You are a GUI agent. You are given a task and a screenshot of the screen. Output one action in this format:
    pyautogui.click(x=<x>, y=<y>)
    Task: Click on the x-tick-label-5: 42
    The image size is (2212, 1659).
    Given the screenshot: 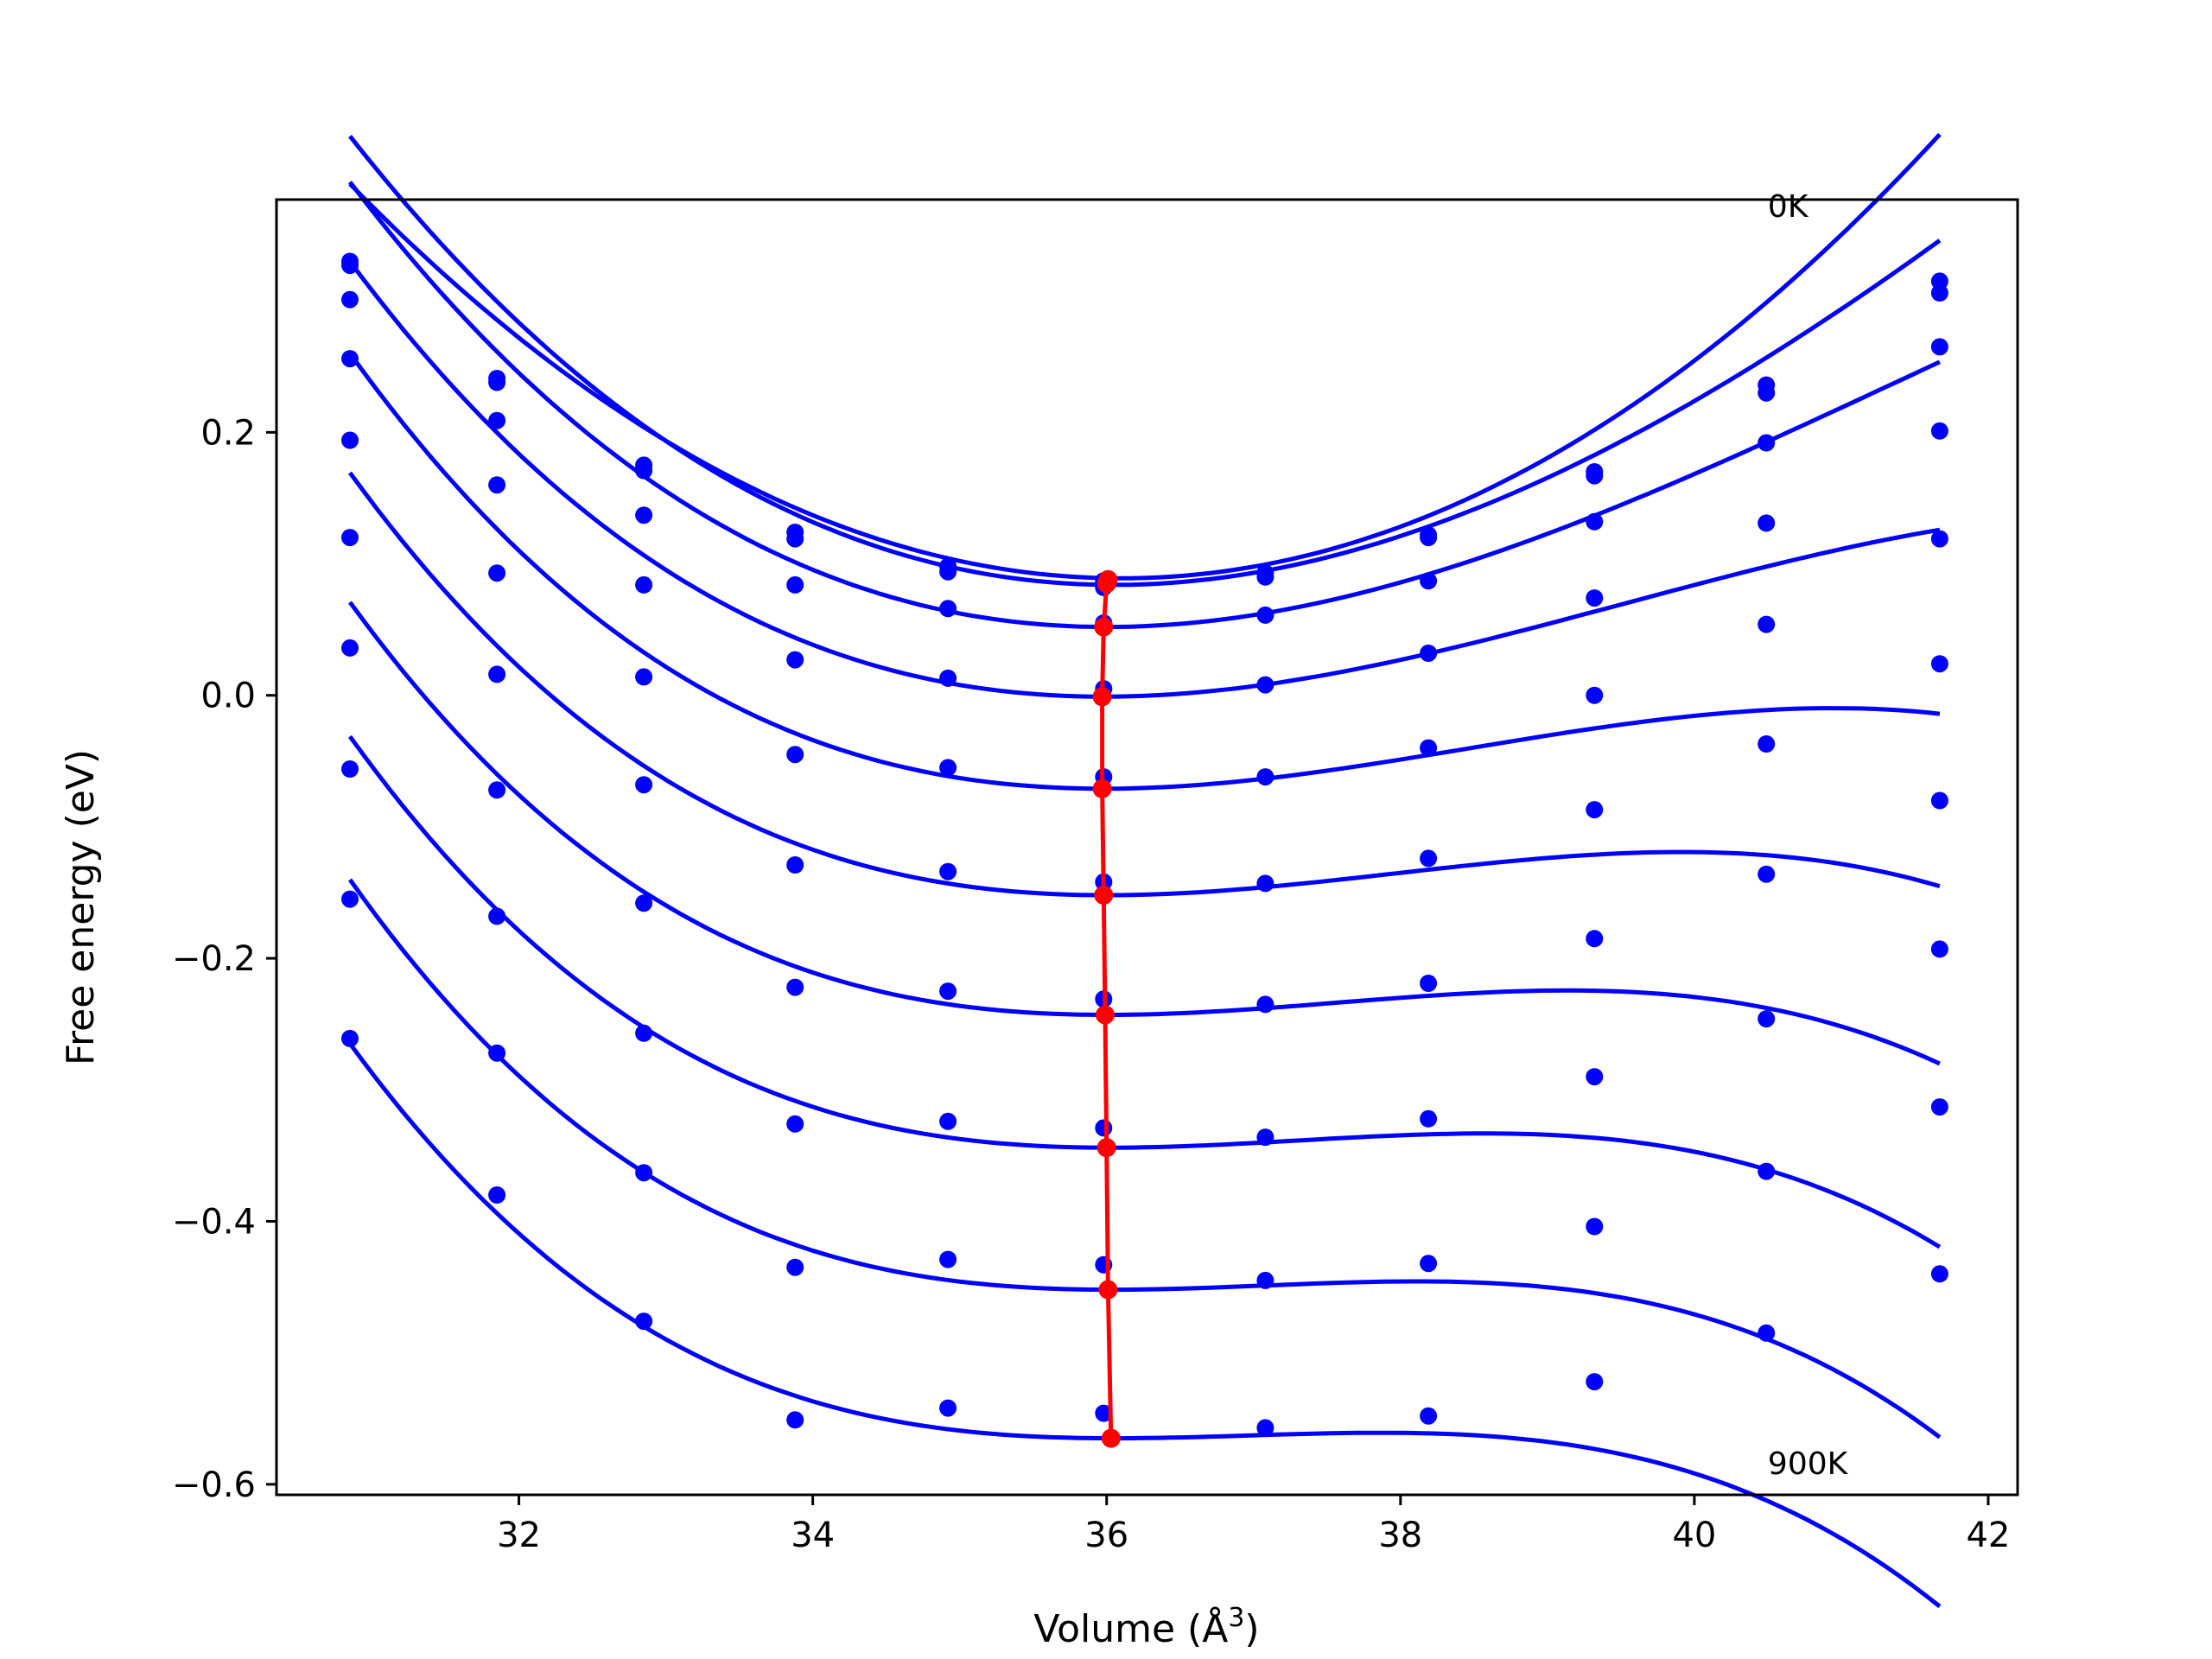 What is the action you would take?
    pyautogui.click(x=1989, y=1535)
    